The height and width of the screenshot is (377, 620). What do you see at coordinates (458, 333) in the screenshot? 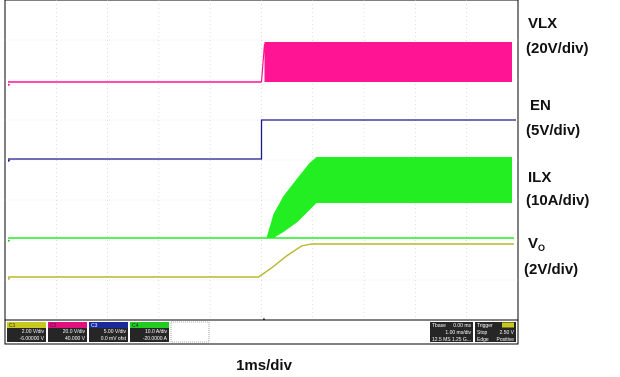
I see `svg-text: 1.00 ms/div` at bounding box center [458, 333].